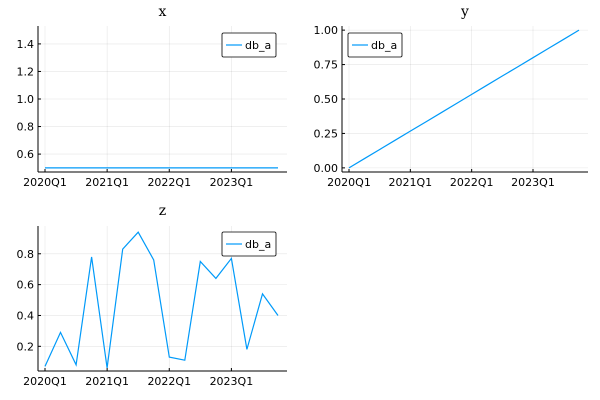 This screenshot has height=400, width=600. I want to click on y-tick-label: 0.75, so click(326, 65).